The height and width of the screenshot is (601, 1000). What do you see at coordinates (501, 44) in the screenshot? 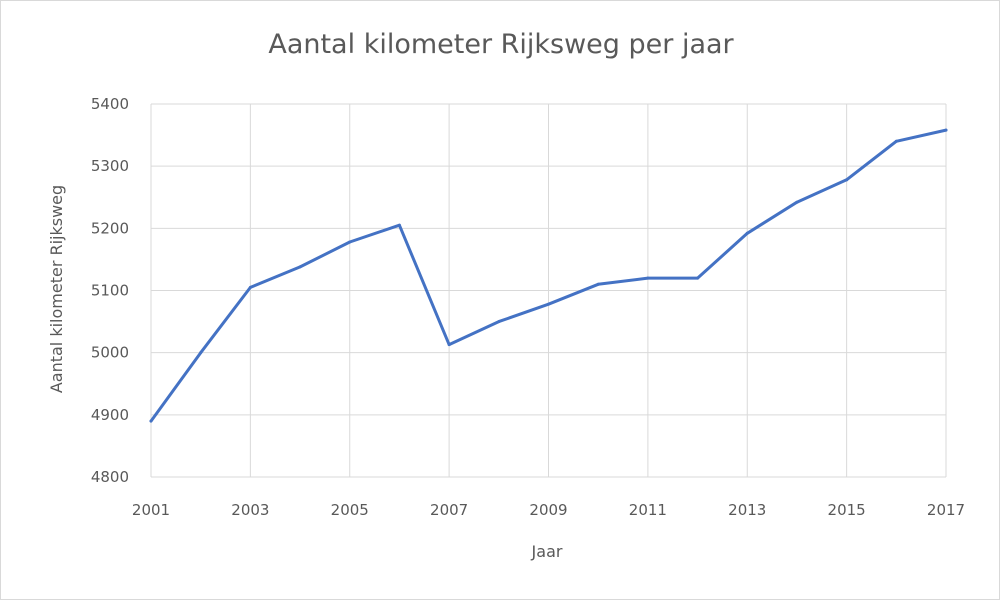
I see `chart-title: Aantal kilometer Rijksweg per jaar` at bounding box center [501, 44].